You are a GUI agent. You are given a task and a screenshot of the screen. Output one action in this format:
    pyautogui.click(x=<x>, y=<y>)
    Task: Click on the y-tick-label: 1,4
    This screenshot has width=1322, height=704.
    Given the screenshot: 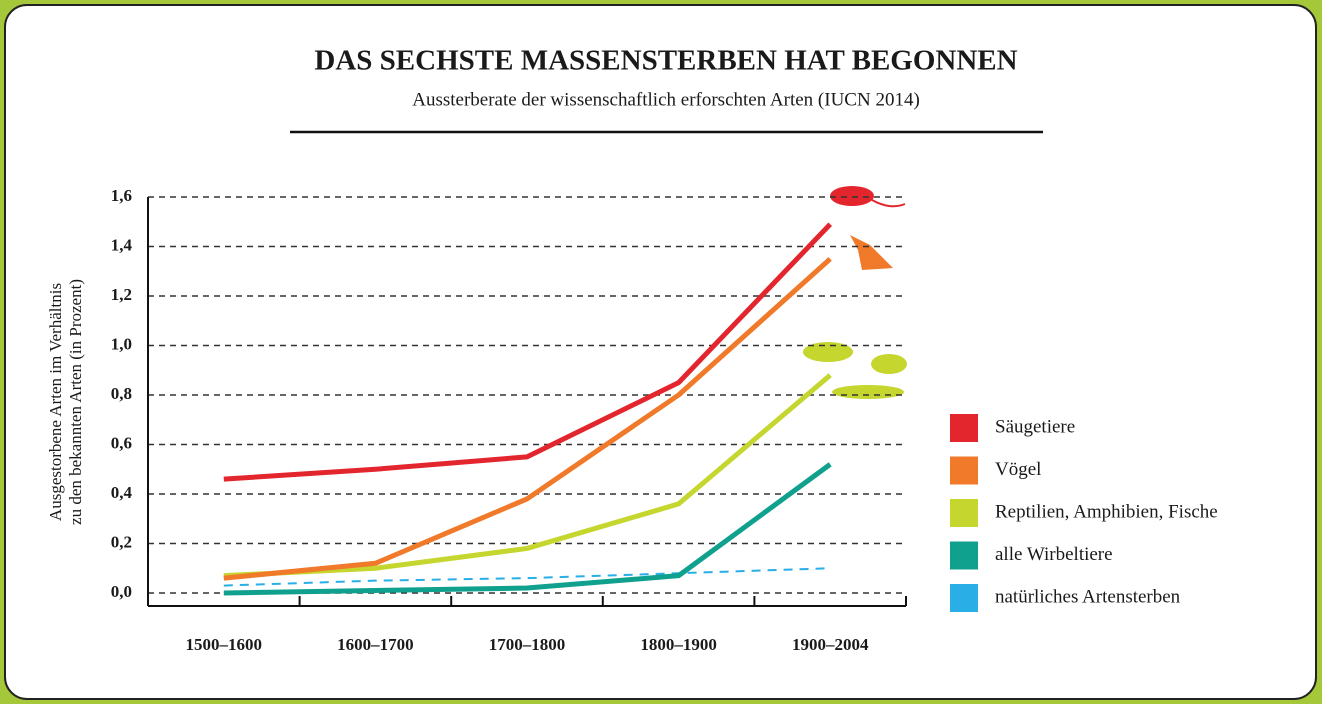 What is the action you would take?
    pyautogui.click(x=122, y=244)
    